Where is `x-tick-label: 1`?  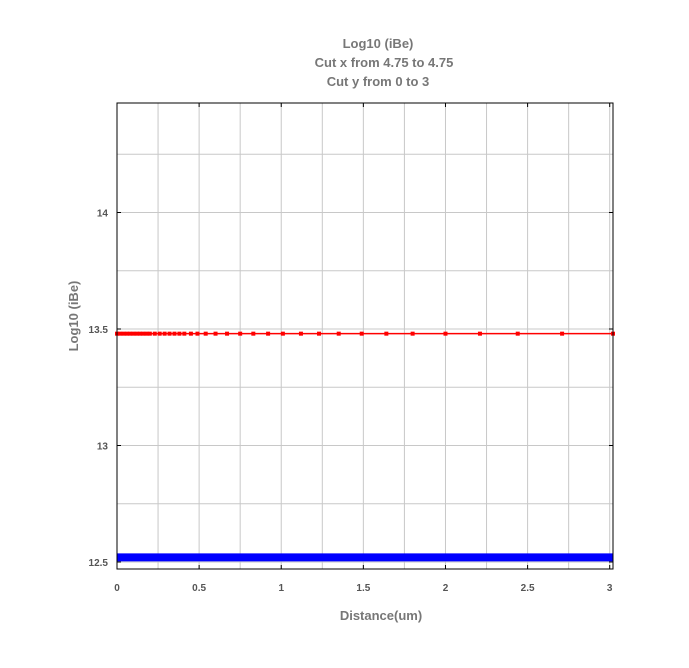
x-tick-label: 1 is located at coordinates (281, 588).